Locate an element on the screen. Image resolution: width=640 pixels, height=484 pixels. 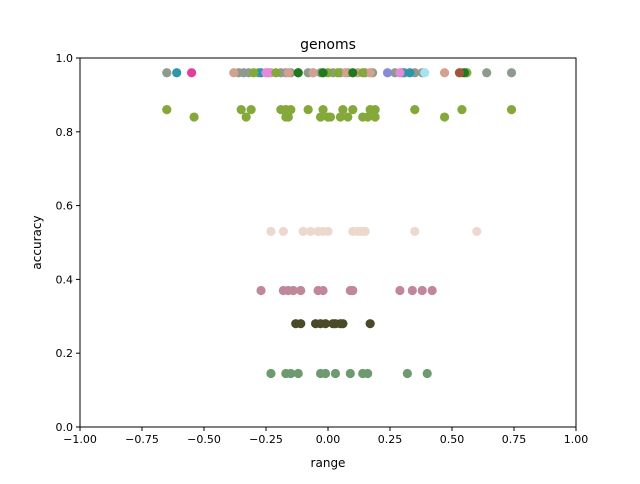
x-tick-label: −1.00 is located at coordinates (80, 439).